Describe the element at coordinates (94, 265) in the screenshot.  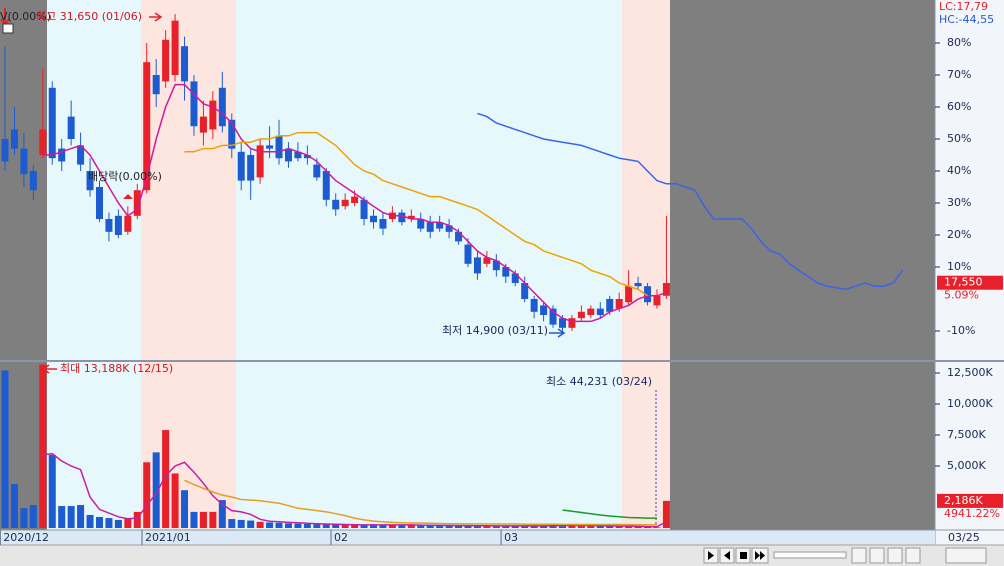
I see `shade-blue` at that location.